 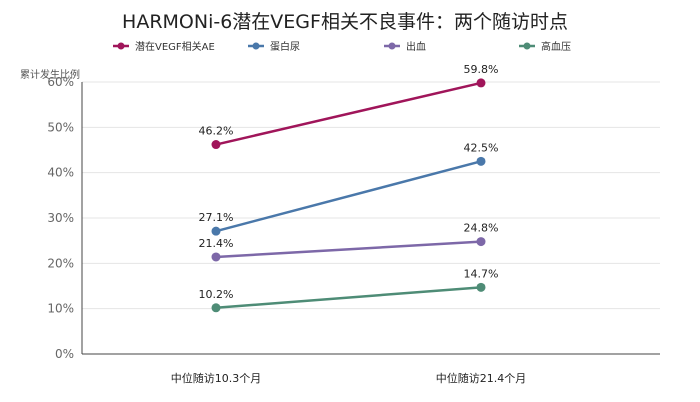 What do you see at coordinates (416, 46) in the screenshot?
I see `legend-label: 出血` at bounding box center [416, 46].